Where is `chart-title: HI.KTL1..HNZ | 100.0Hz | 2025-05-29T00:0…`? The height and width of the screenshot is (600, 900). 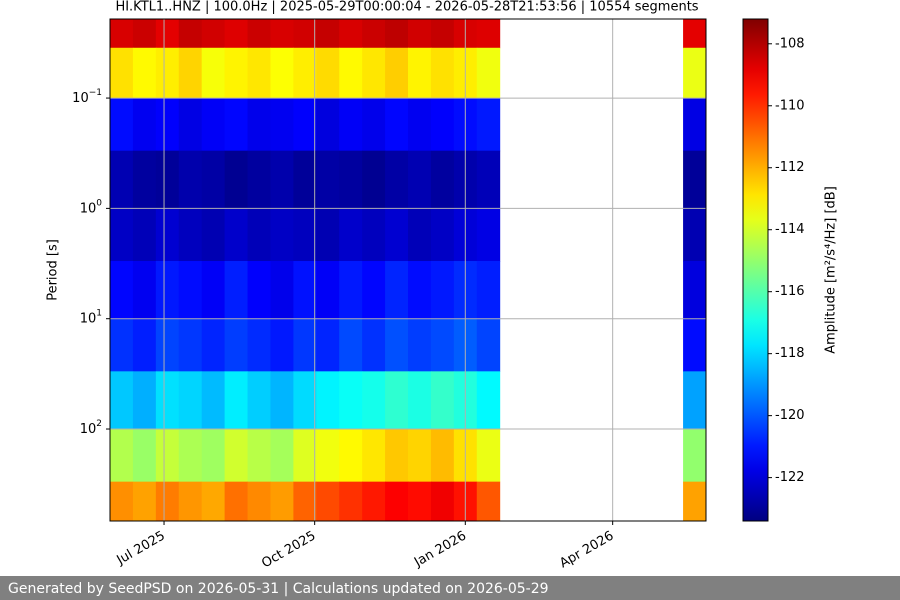 chart-title: HI.KTL1..HNZ | 100.0Hz | 2025-05-29T00:0… is located at coordinates (406, 7).